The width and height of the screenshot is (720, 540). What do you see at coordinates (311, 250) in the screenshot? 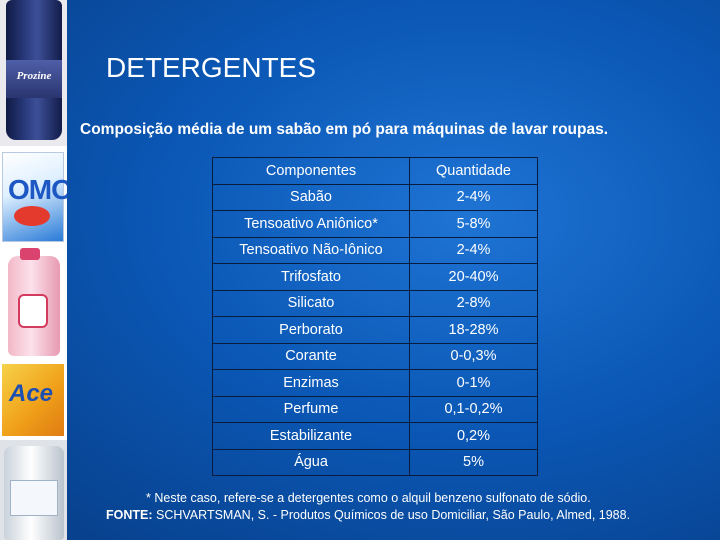
I see `component-cell: Tensoativo Não-Iônico` at bounding box center [311, 250].